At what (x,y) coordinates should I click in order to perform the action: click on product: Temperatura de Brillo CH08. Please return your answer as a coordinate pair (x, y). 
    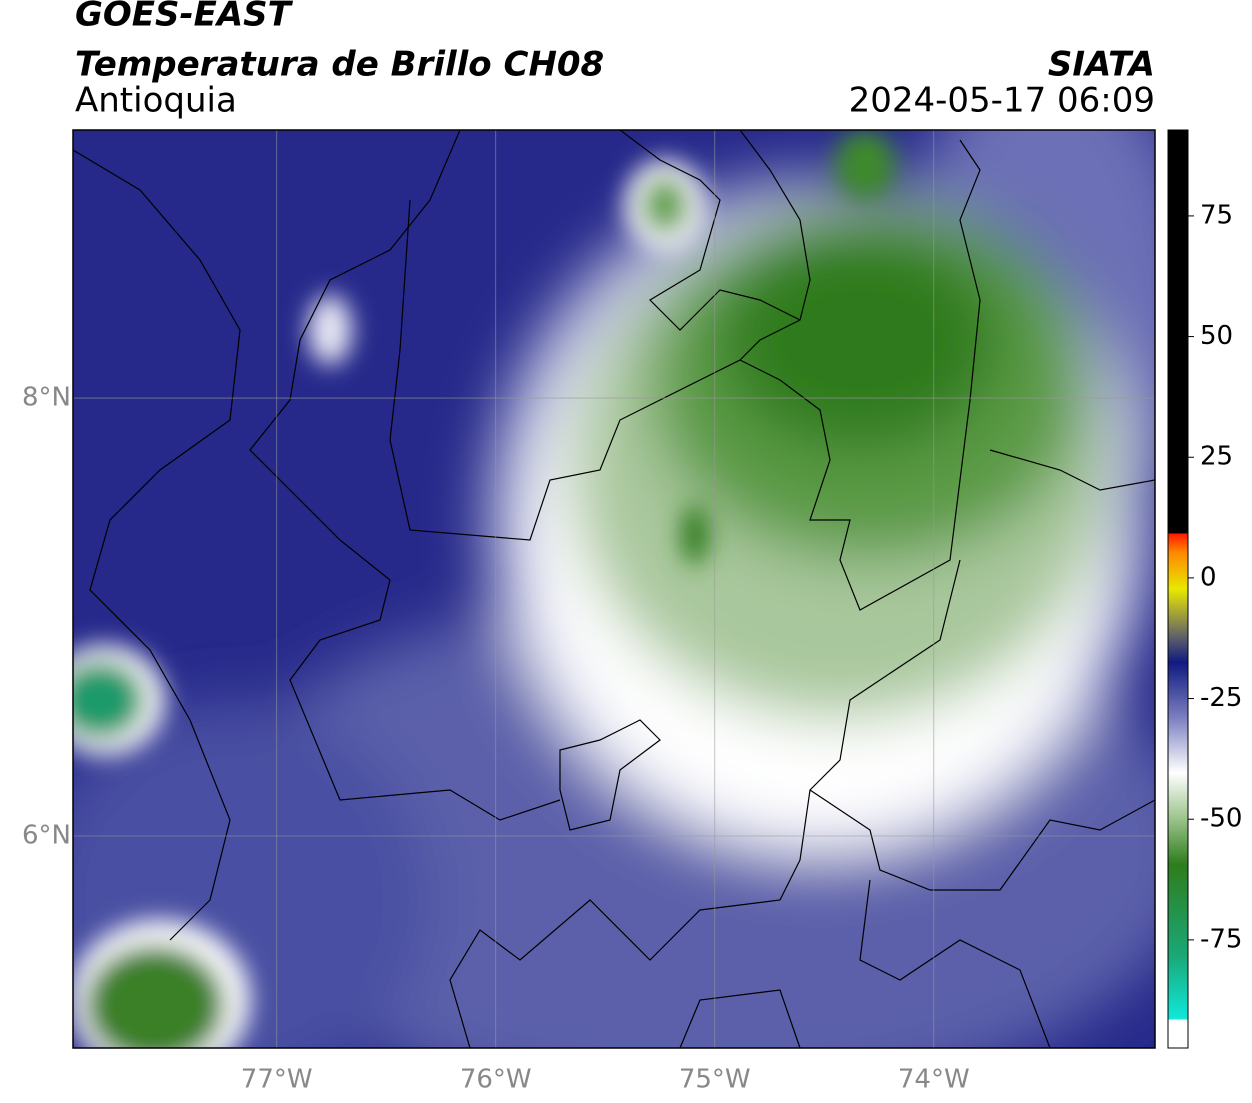
    Looking at the image, I should click on (339, 65).